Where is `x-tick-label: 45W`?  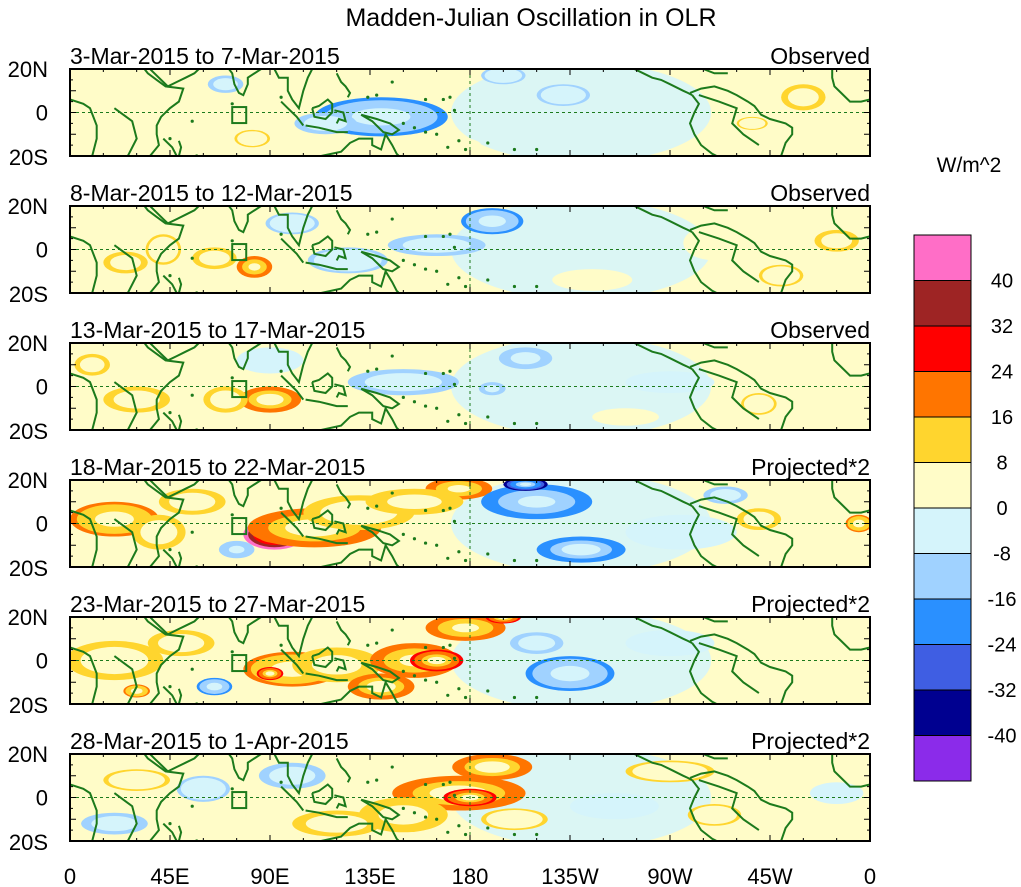
x-tick-label: 45W is located at coordinates (769, 875).